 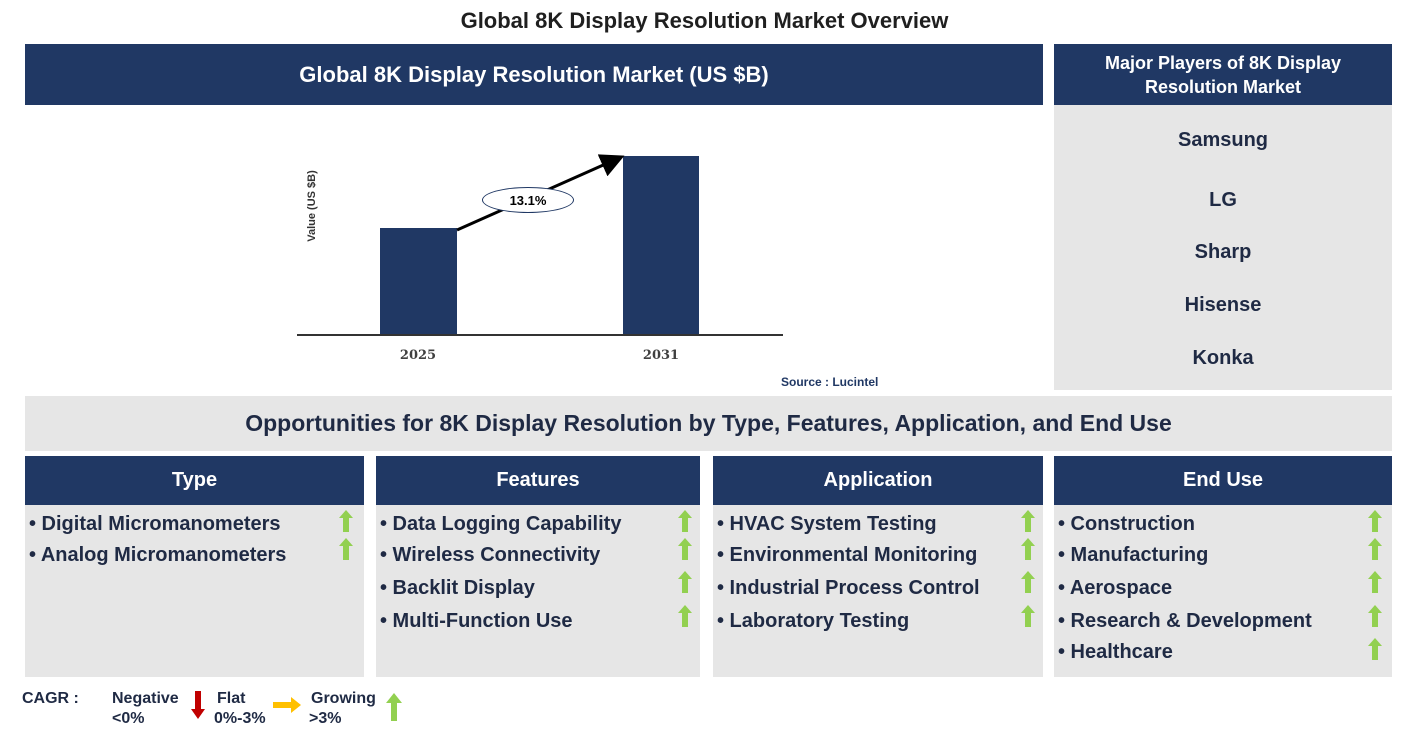 What do you see at coordinates (847, 555) in the screenshot?
I see `list-item: • Environmental Monitoring` at bounding box center [847, 555].